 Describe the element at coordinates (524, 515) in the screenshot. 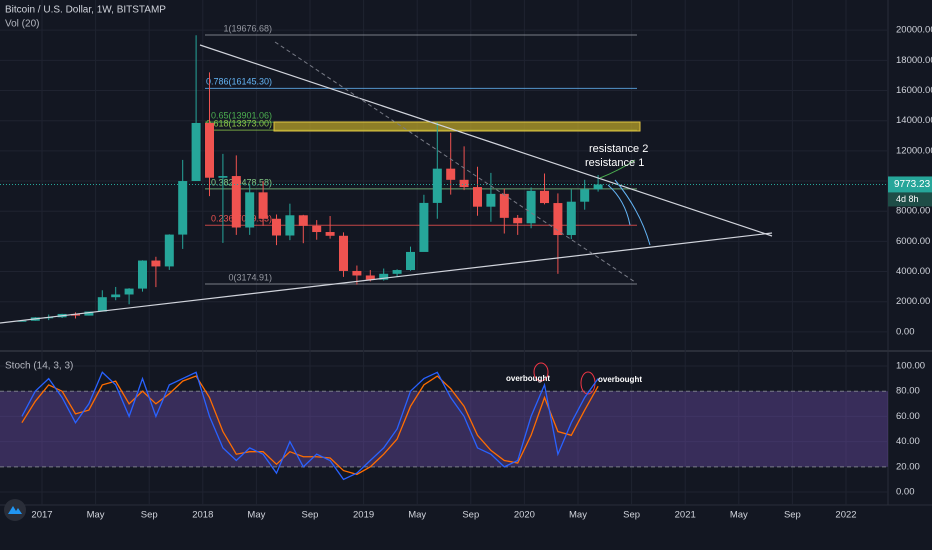

I see `x-tick-label: 2020` at that location.